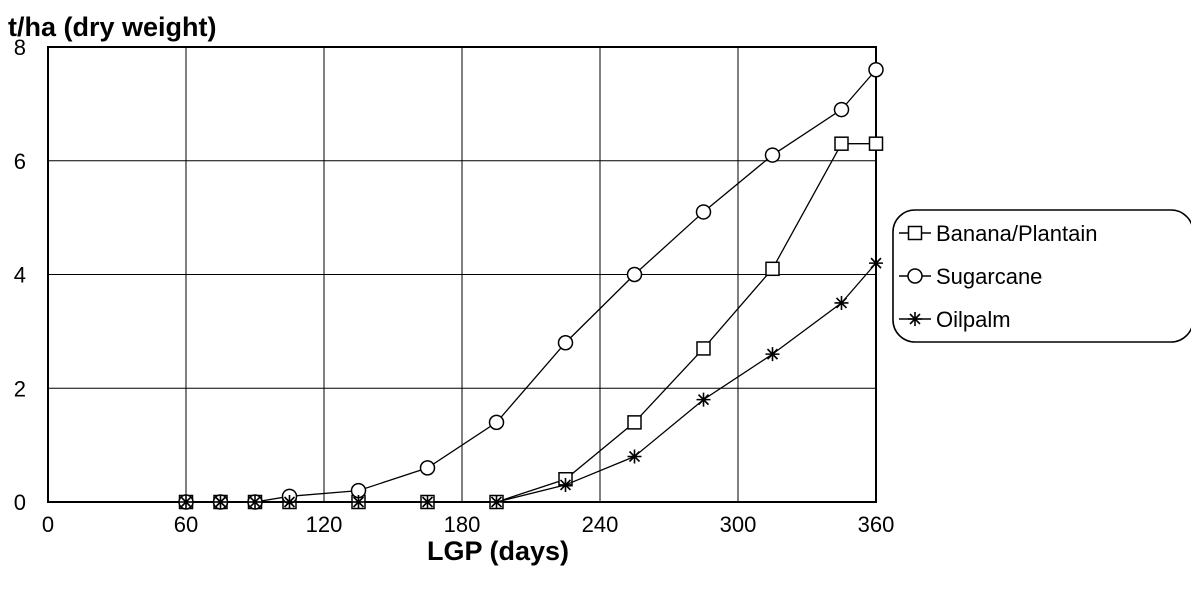 This screenshot has height=590, width=1191. Describe the element at coordinates (20, 161) in the screenshot. I see `y-tick-label: 6` at that location.